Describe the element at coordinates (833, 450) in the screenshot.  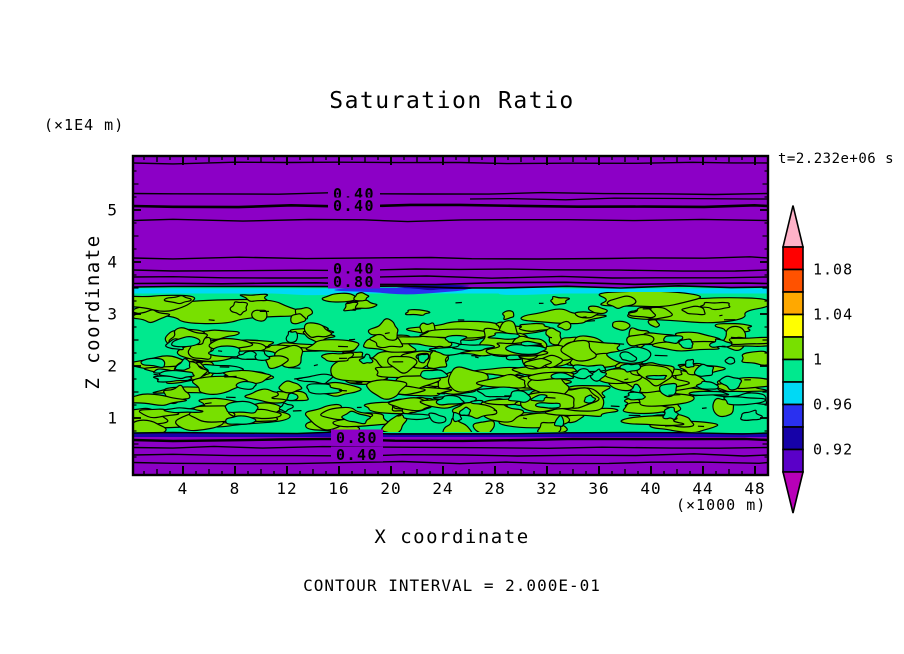
I see `colorbar-tick-label: 0.92` at that location.